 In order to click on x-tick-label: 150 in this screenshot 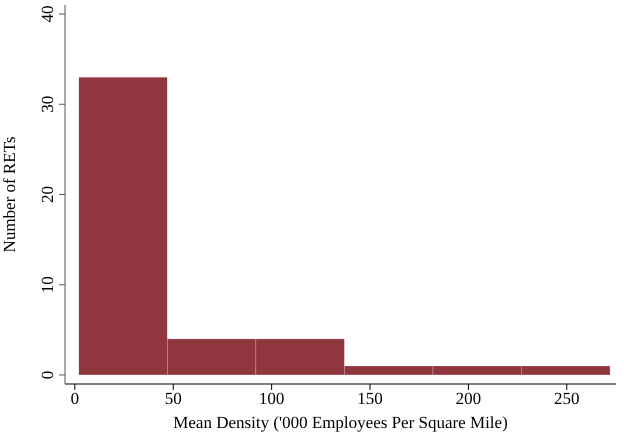, I will do `click(370, 398)`.